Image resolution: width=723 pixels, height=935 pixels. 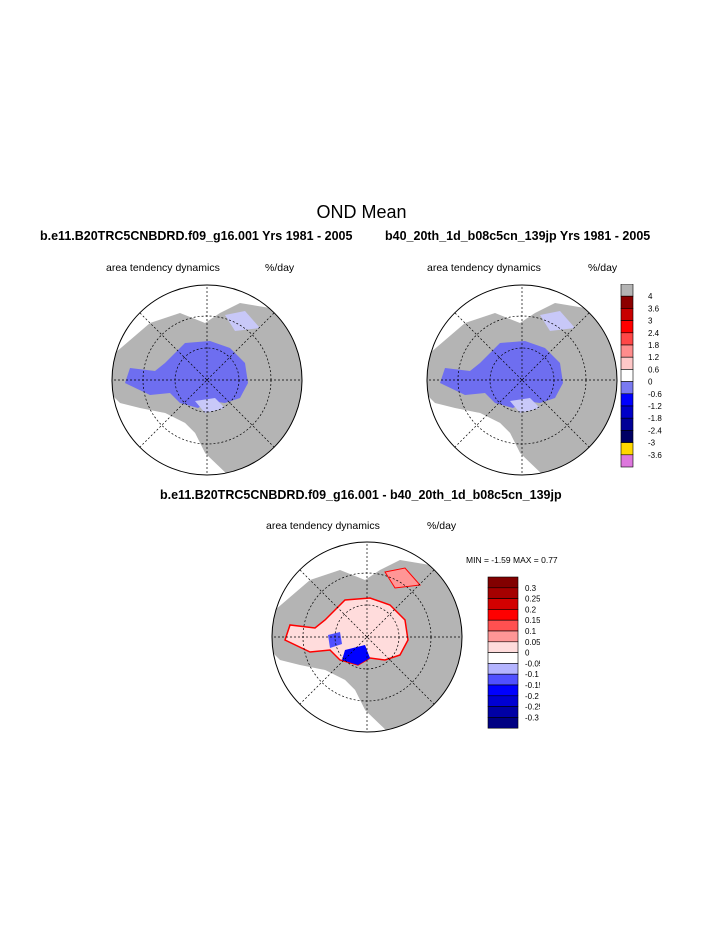 I want to click on colorbar-diff-label: 0.3, so click(x=531, y=588).